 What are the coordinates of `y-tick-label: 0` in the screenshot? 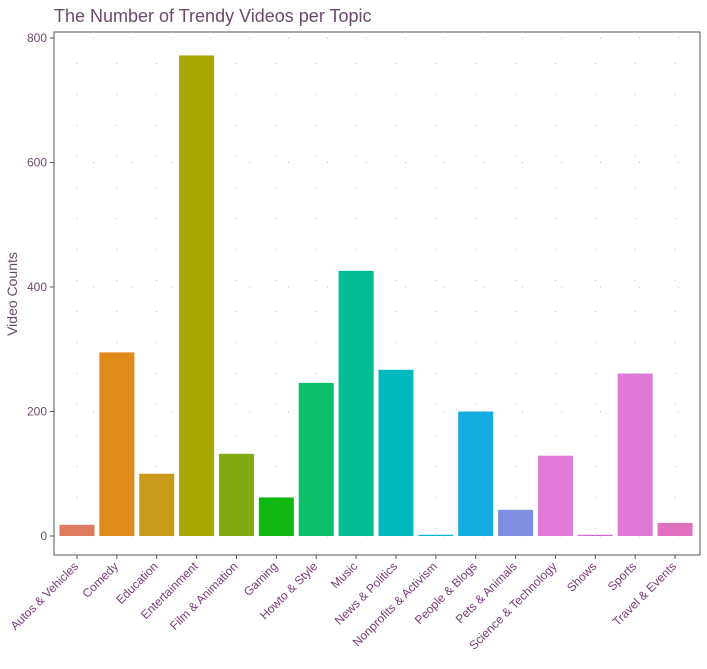 It's located at (43, 536).